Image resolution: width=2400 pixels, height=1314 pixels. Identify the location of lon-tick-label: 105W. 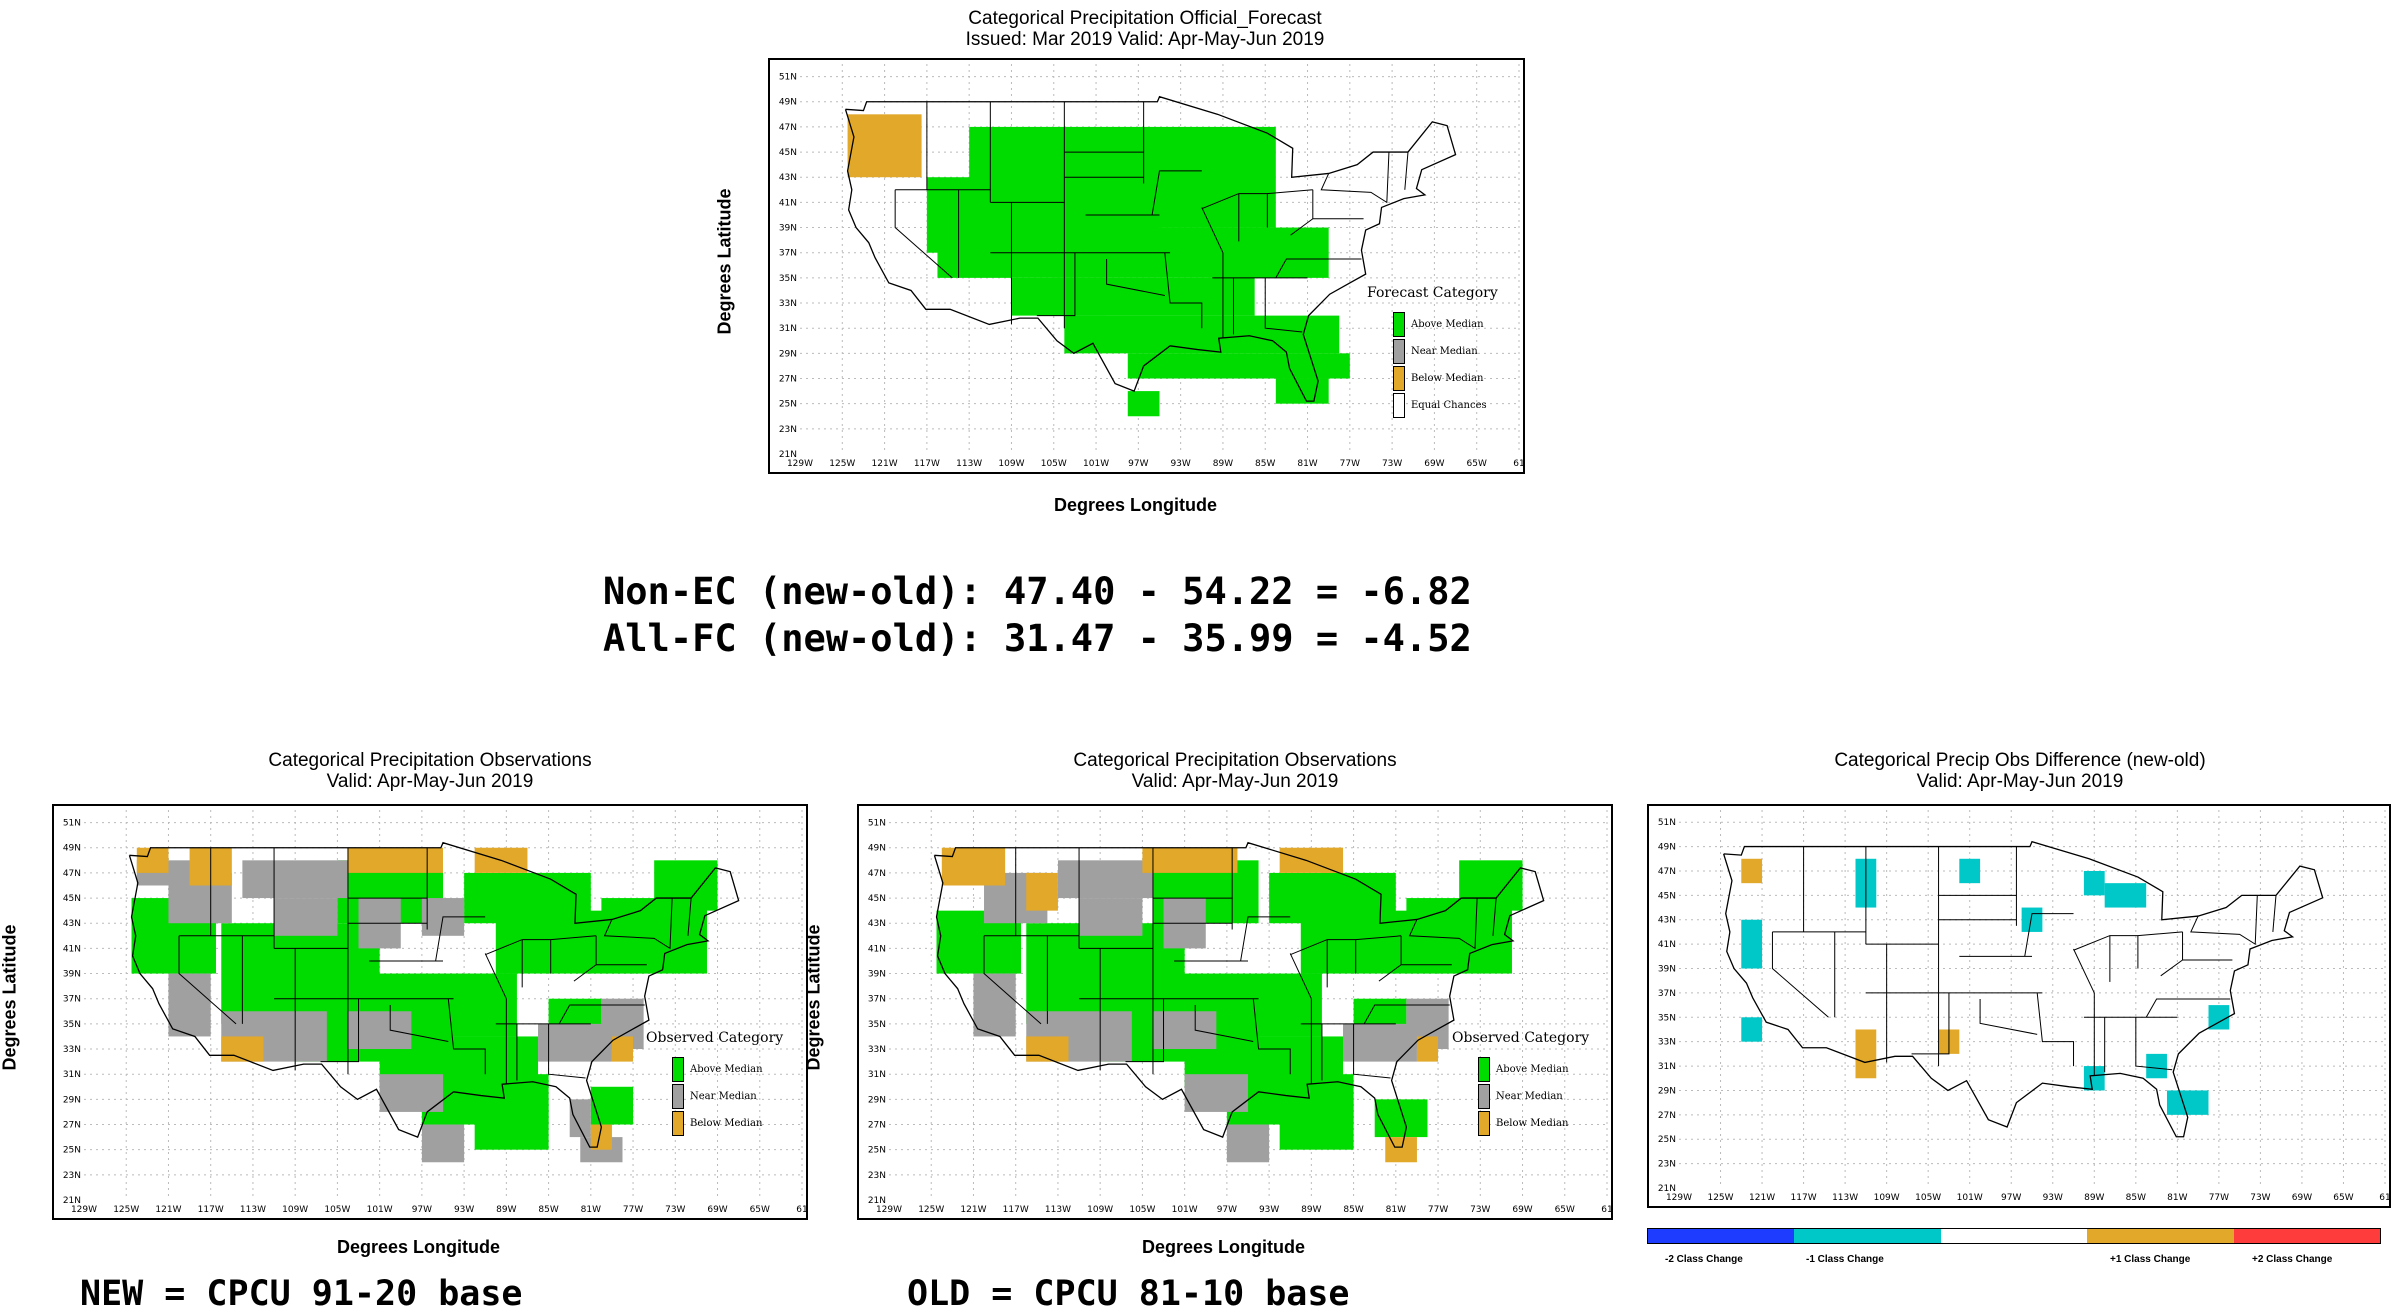
(1054, 464).